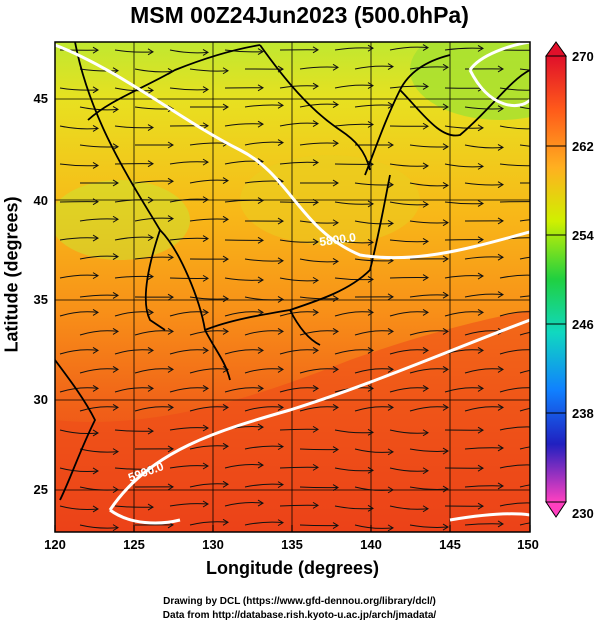 This screenshot has width=599, height=625. I want to click on x-axis-title: Longitude (degrees), so click(292, 568).